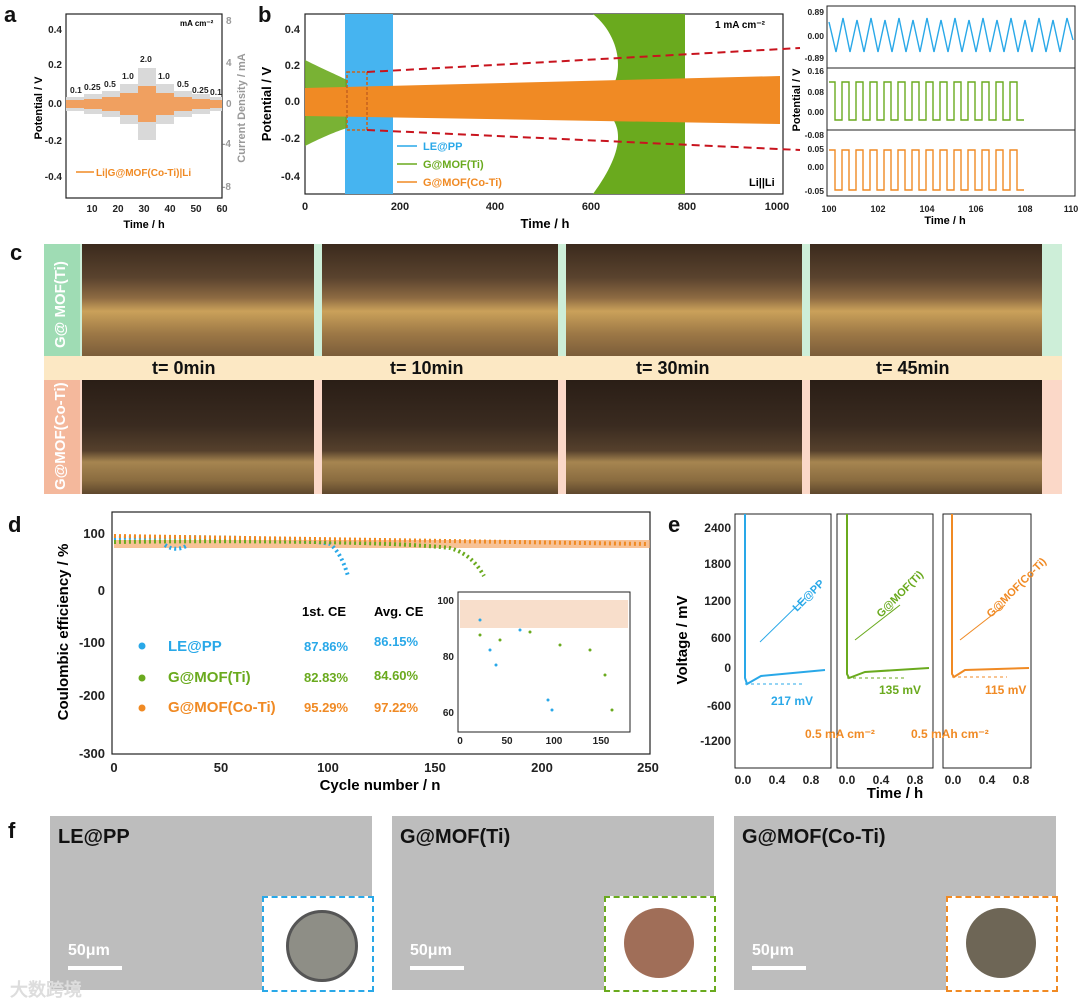  Describe the element at coordinates (601, 741) in the screenshot. I see `svg-text: 150` at that location.